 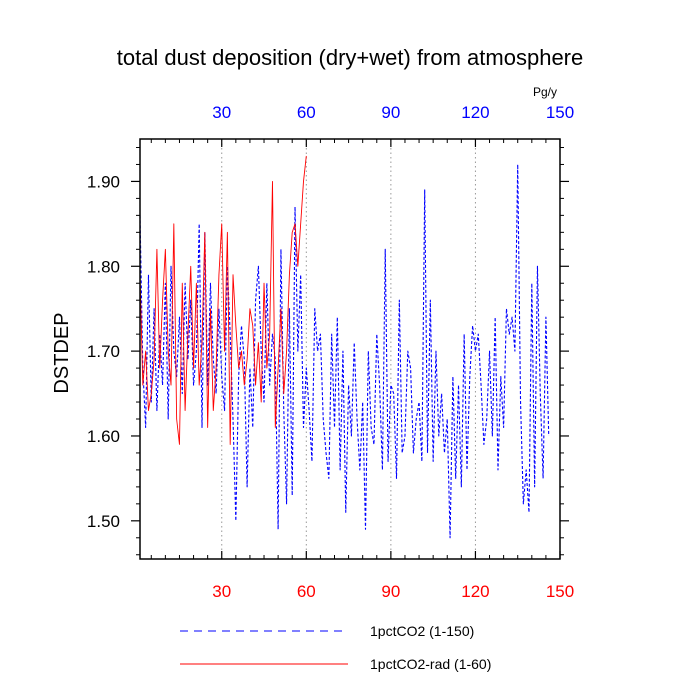 What do you see at coordinates (103, 351) in the screenshot?
I see `y-tick-label-1.7: 1.70` at bounding box center [103, 351].